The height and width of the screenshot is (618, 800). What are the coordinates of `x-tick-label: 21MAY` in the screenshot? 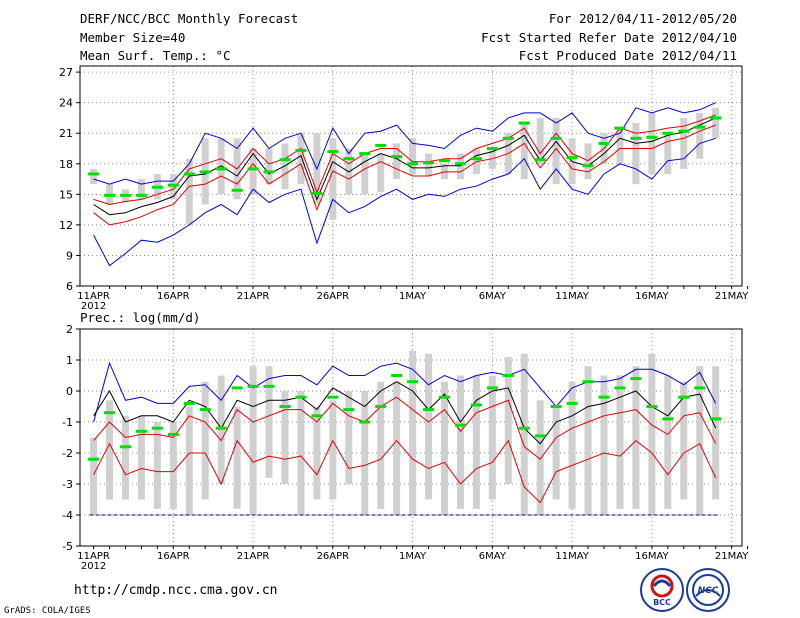 It's located at (732, 556).